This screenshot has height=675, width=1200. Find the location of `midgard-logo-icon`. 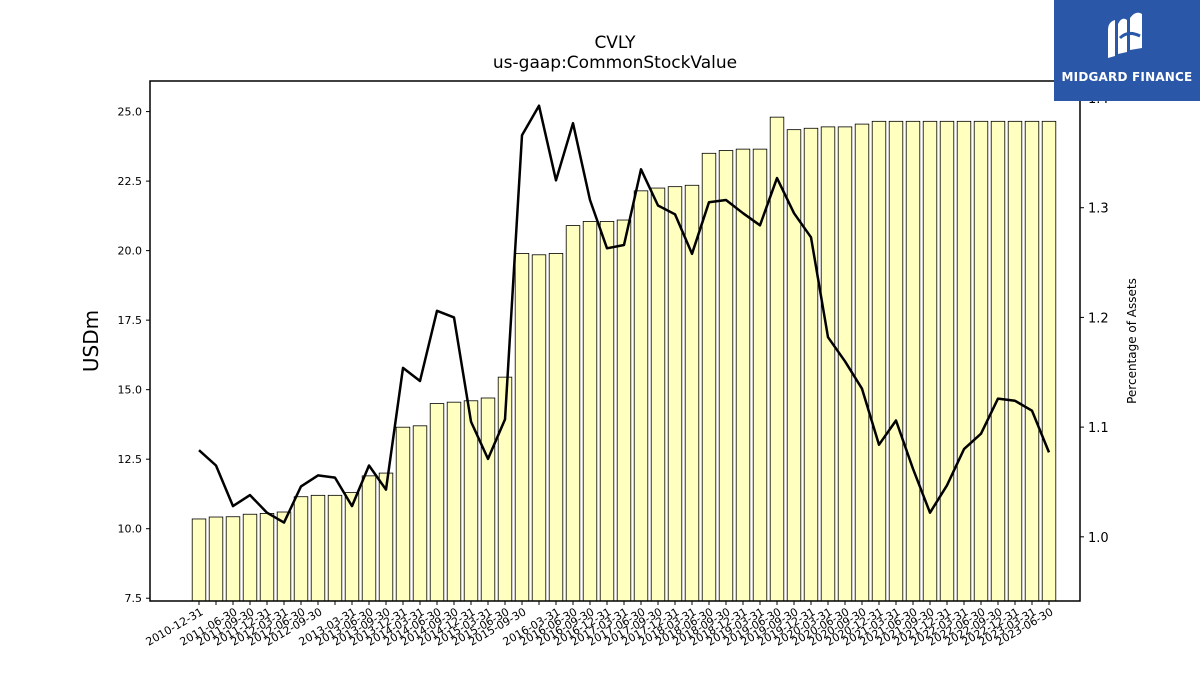

midgard-logo-icon is located at coordinates (1125, 35).